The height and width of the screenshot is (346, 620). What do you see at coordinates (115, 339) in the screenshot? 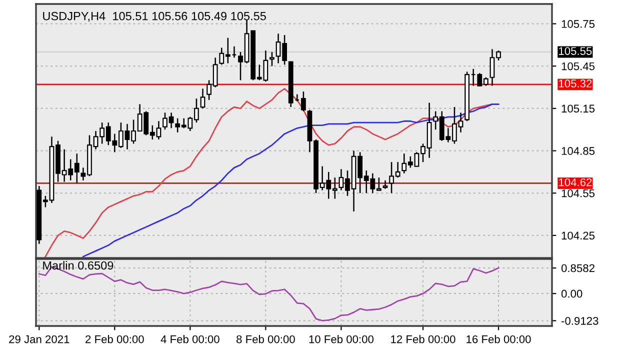
I see `x-tick-label: 2 Feb 00:00` at bounding box center [115, 339].